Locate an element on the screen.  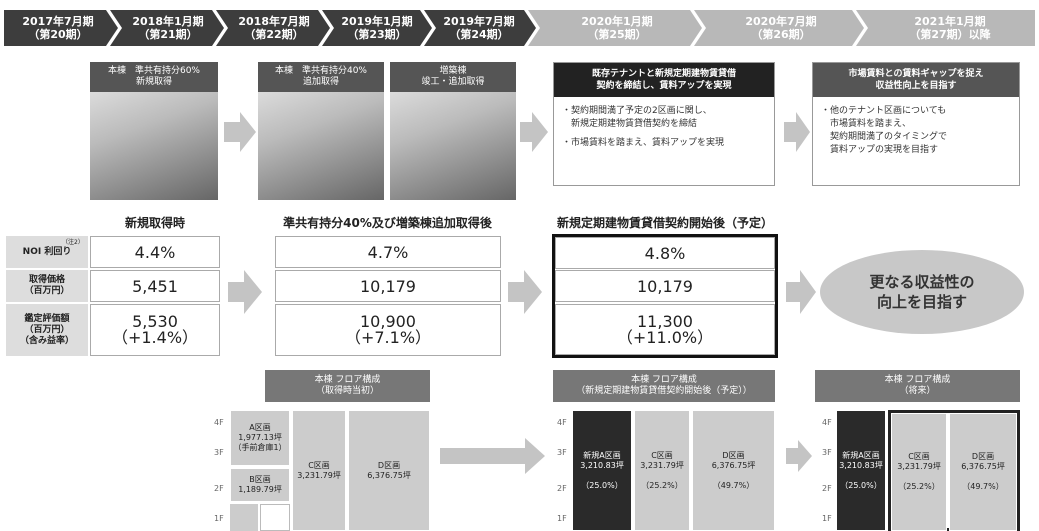
block-name: D区画 is located at coordinates (389, 465).